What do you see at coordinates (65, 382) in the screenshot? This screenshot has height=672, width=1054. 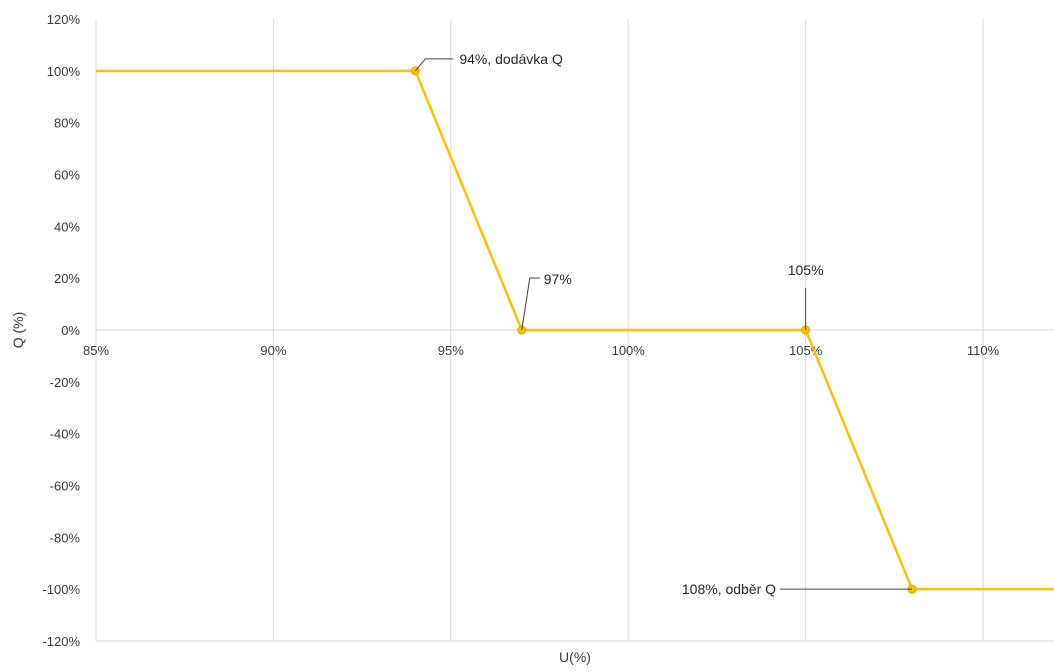 I see `y-tick-label: -20%` at bounding box center [65, 382].